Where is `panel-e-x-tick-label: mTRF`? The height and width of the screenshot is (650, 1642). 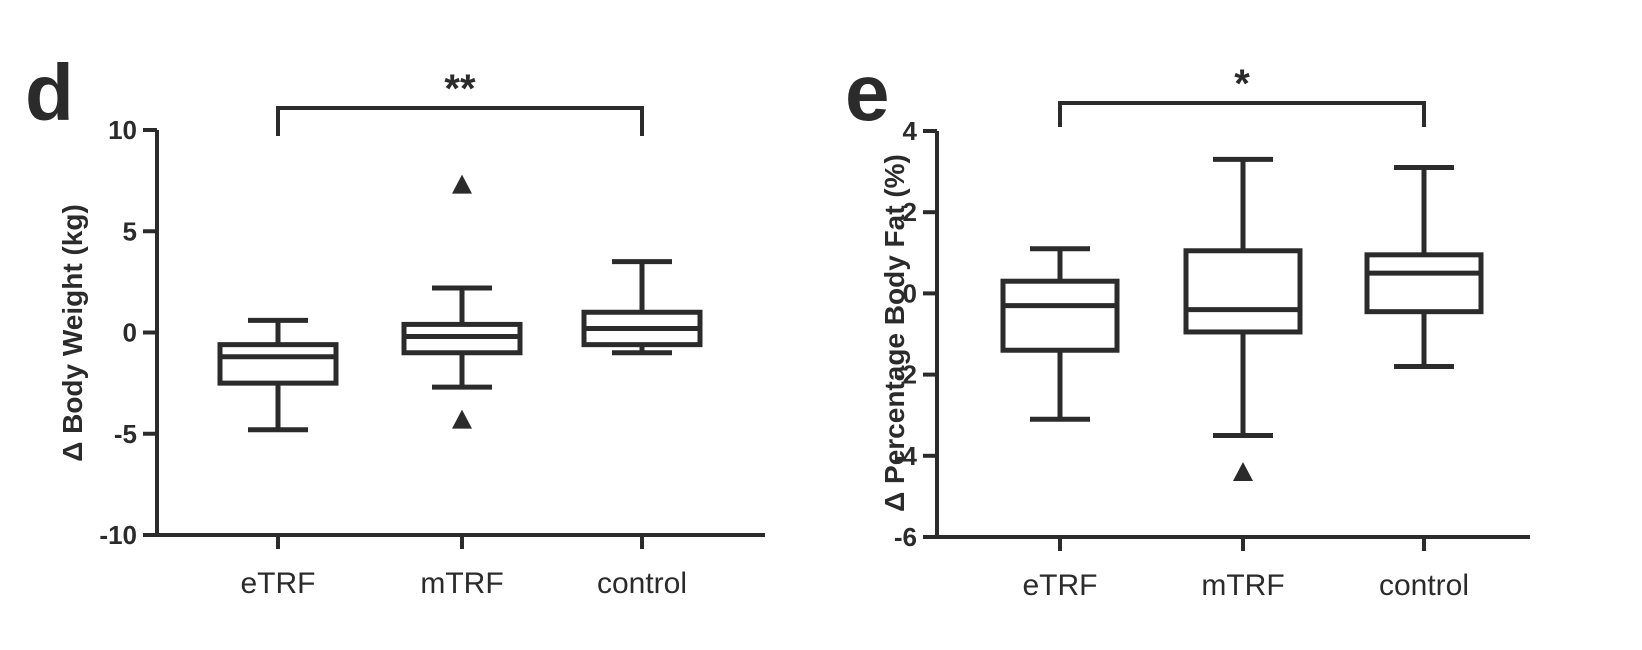
panel-e-x-tick-label: mTRF is located at coordinates (1242, 585).